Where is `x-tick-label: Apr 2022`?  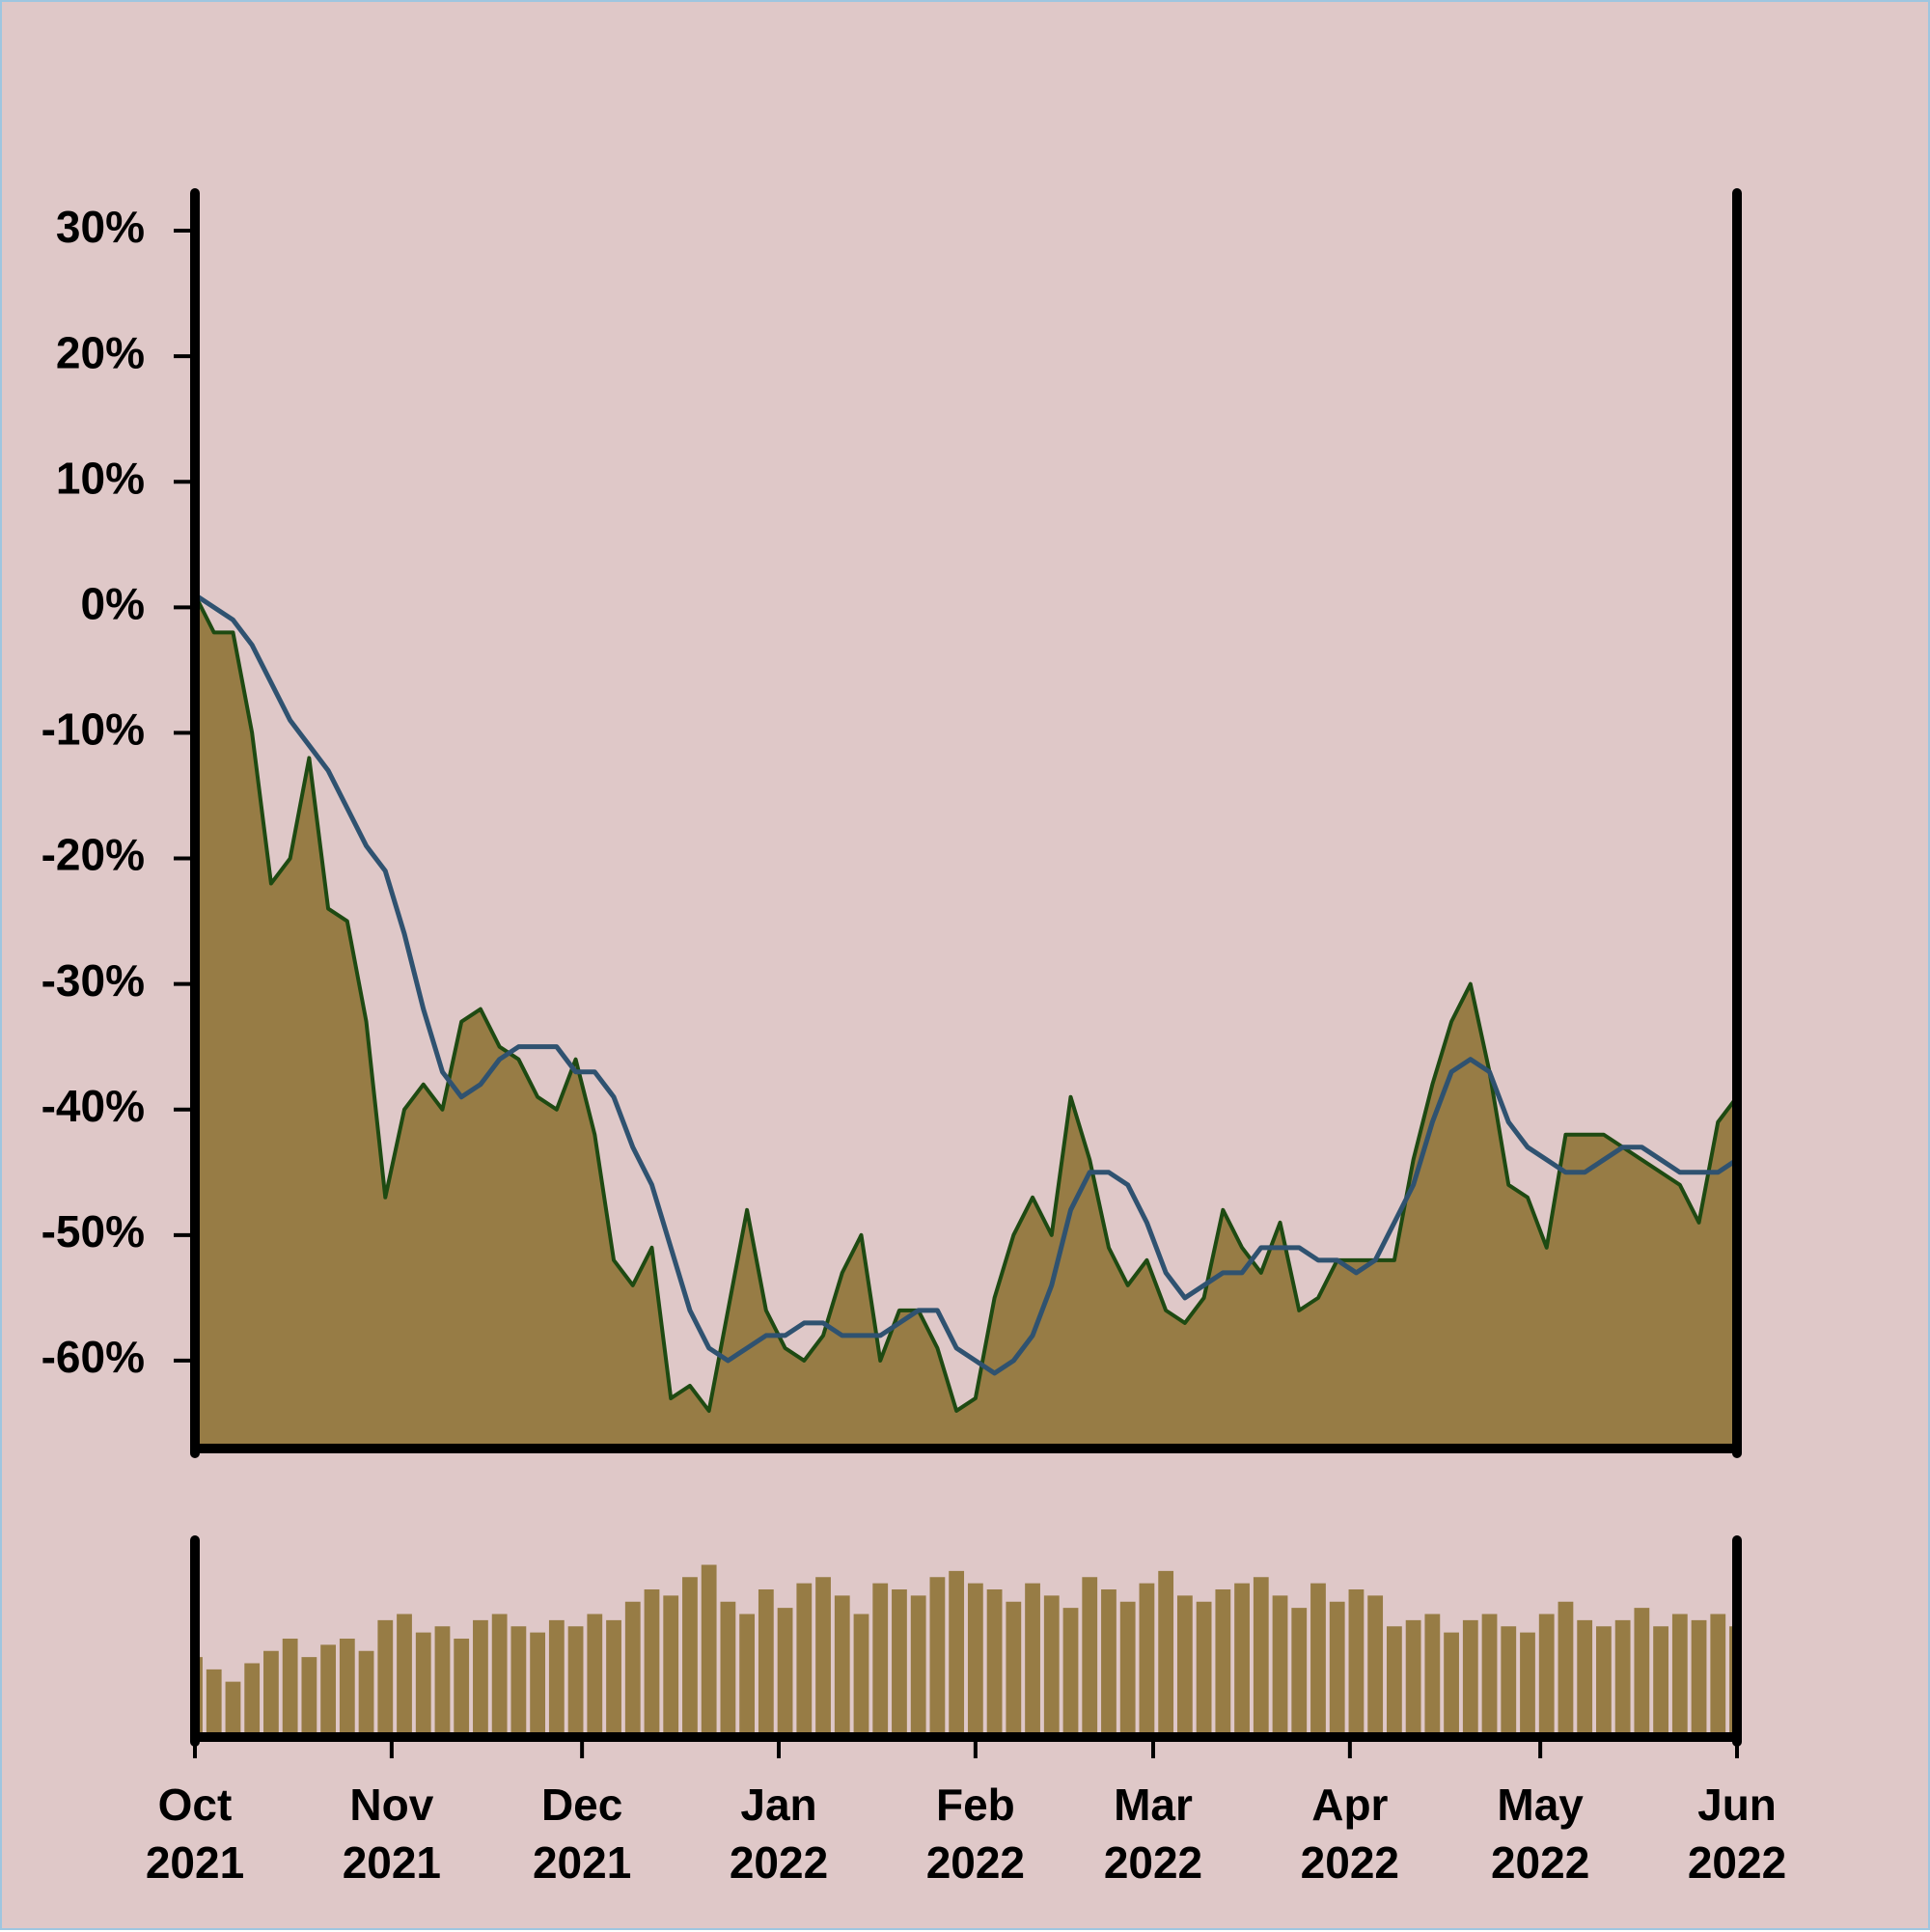
x-tick-label: Apr 2022 is located at coordinates (1350, 1834).